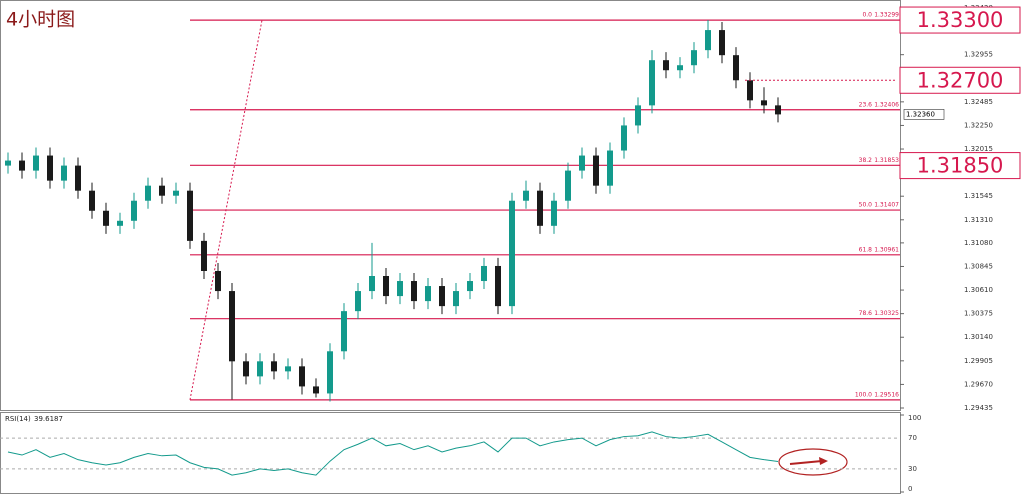 Image resolution: width=1024 pixels, height=496 pixels. Describe the element at coordinates (886, 394) in the screenshot. I see `fib-price: 1.29516` at that location.